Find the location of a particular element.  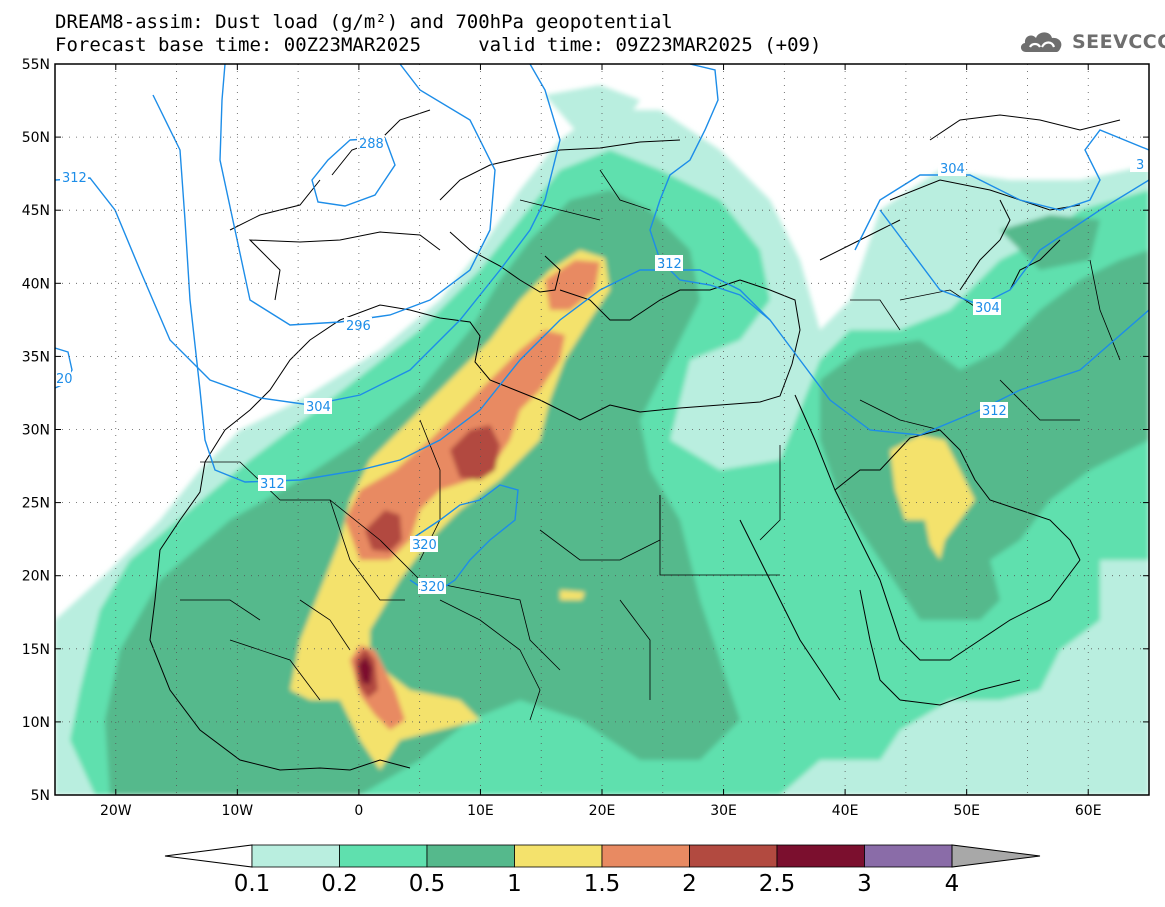

lon-tick-label: 50E is located at coordinates (966, 811).